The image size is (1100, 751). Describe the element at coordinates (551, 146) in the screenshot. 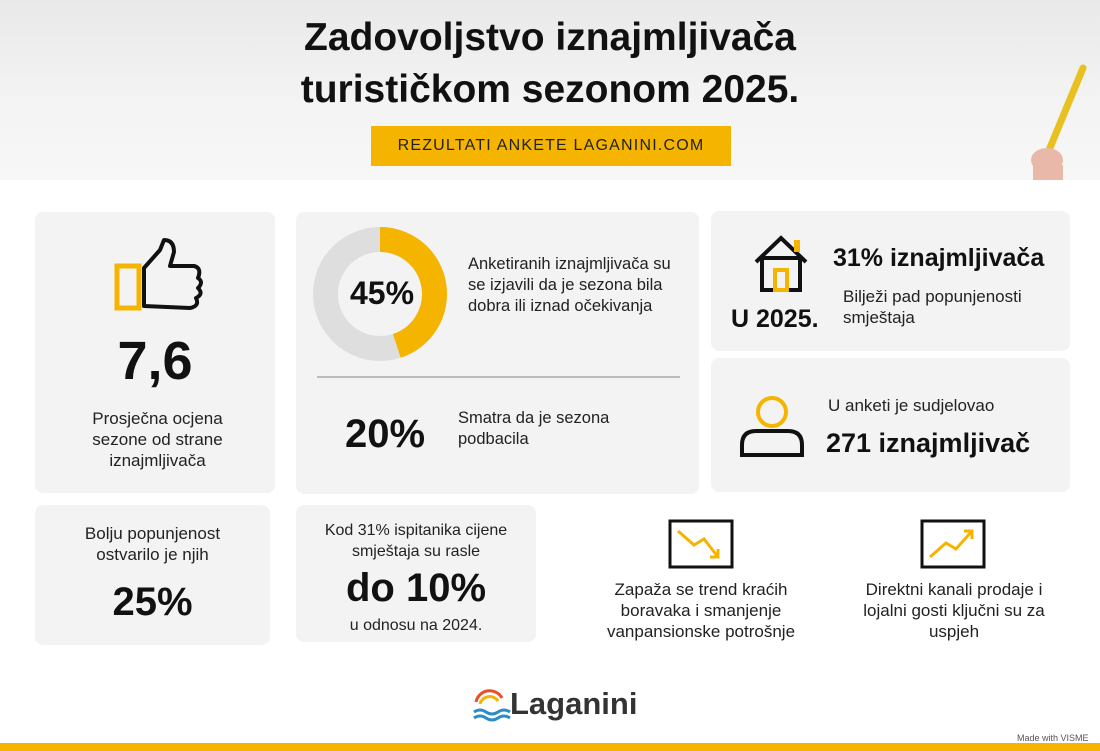

I see `badge: REZULTATI ANKETE LAGANINI.COM` at that location.